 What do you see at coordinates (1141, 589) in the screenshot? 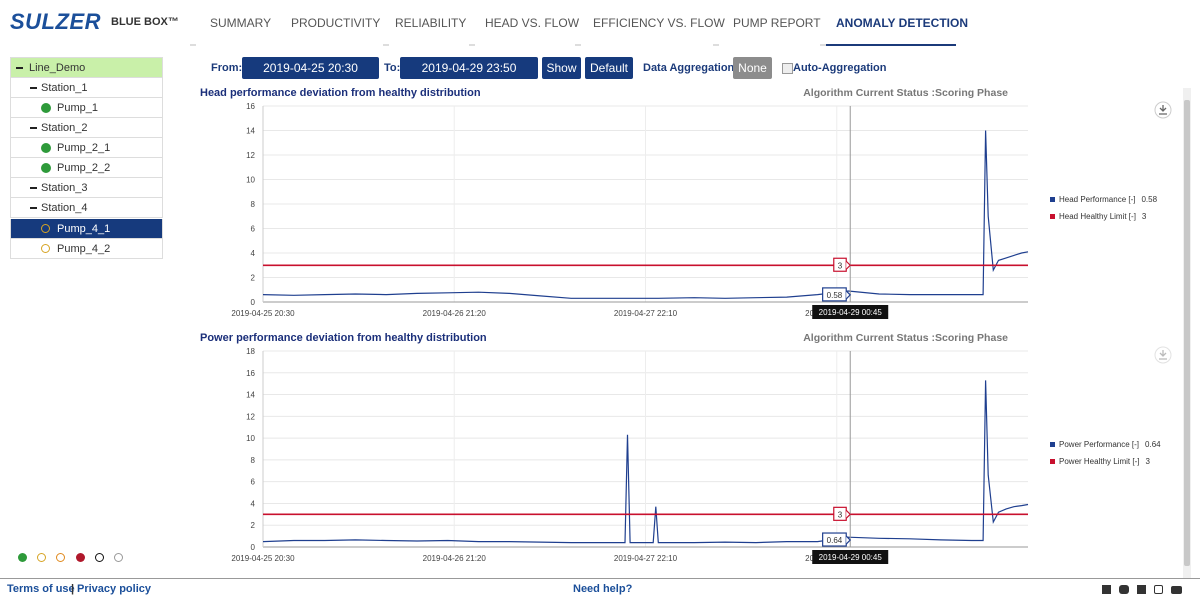
I see `facebook-icon` at bounding box center [1141, 589].